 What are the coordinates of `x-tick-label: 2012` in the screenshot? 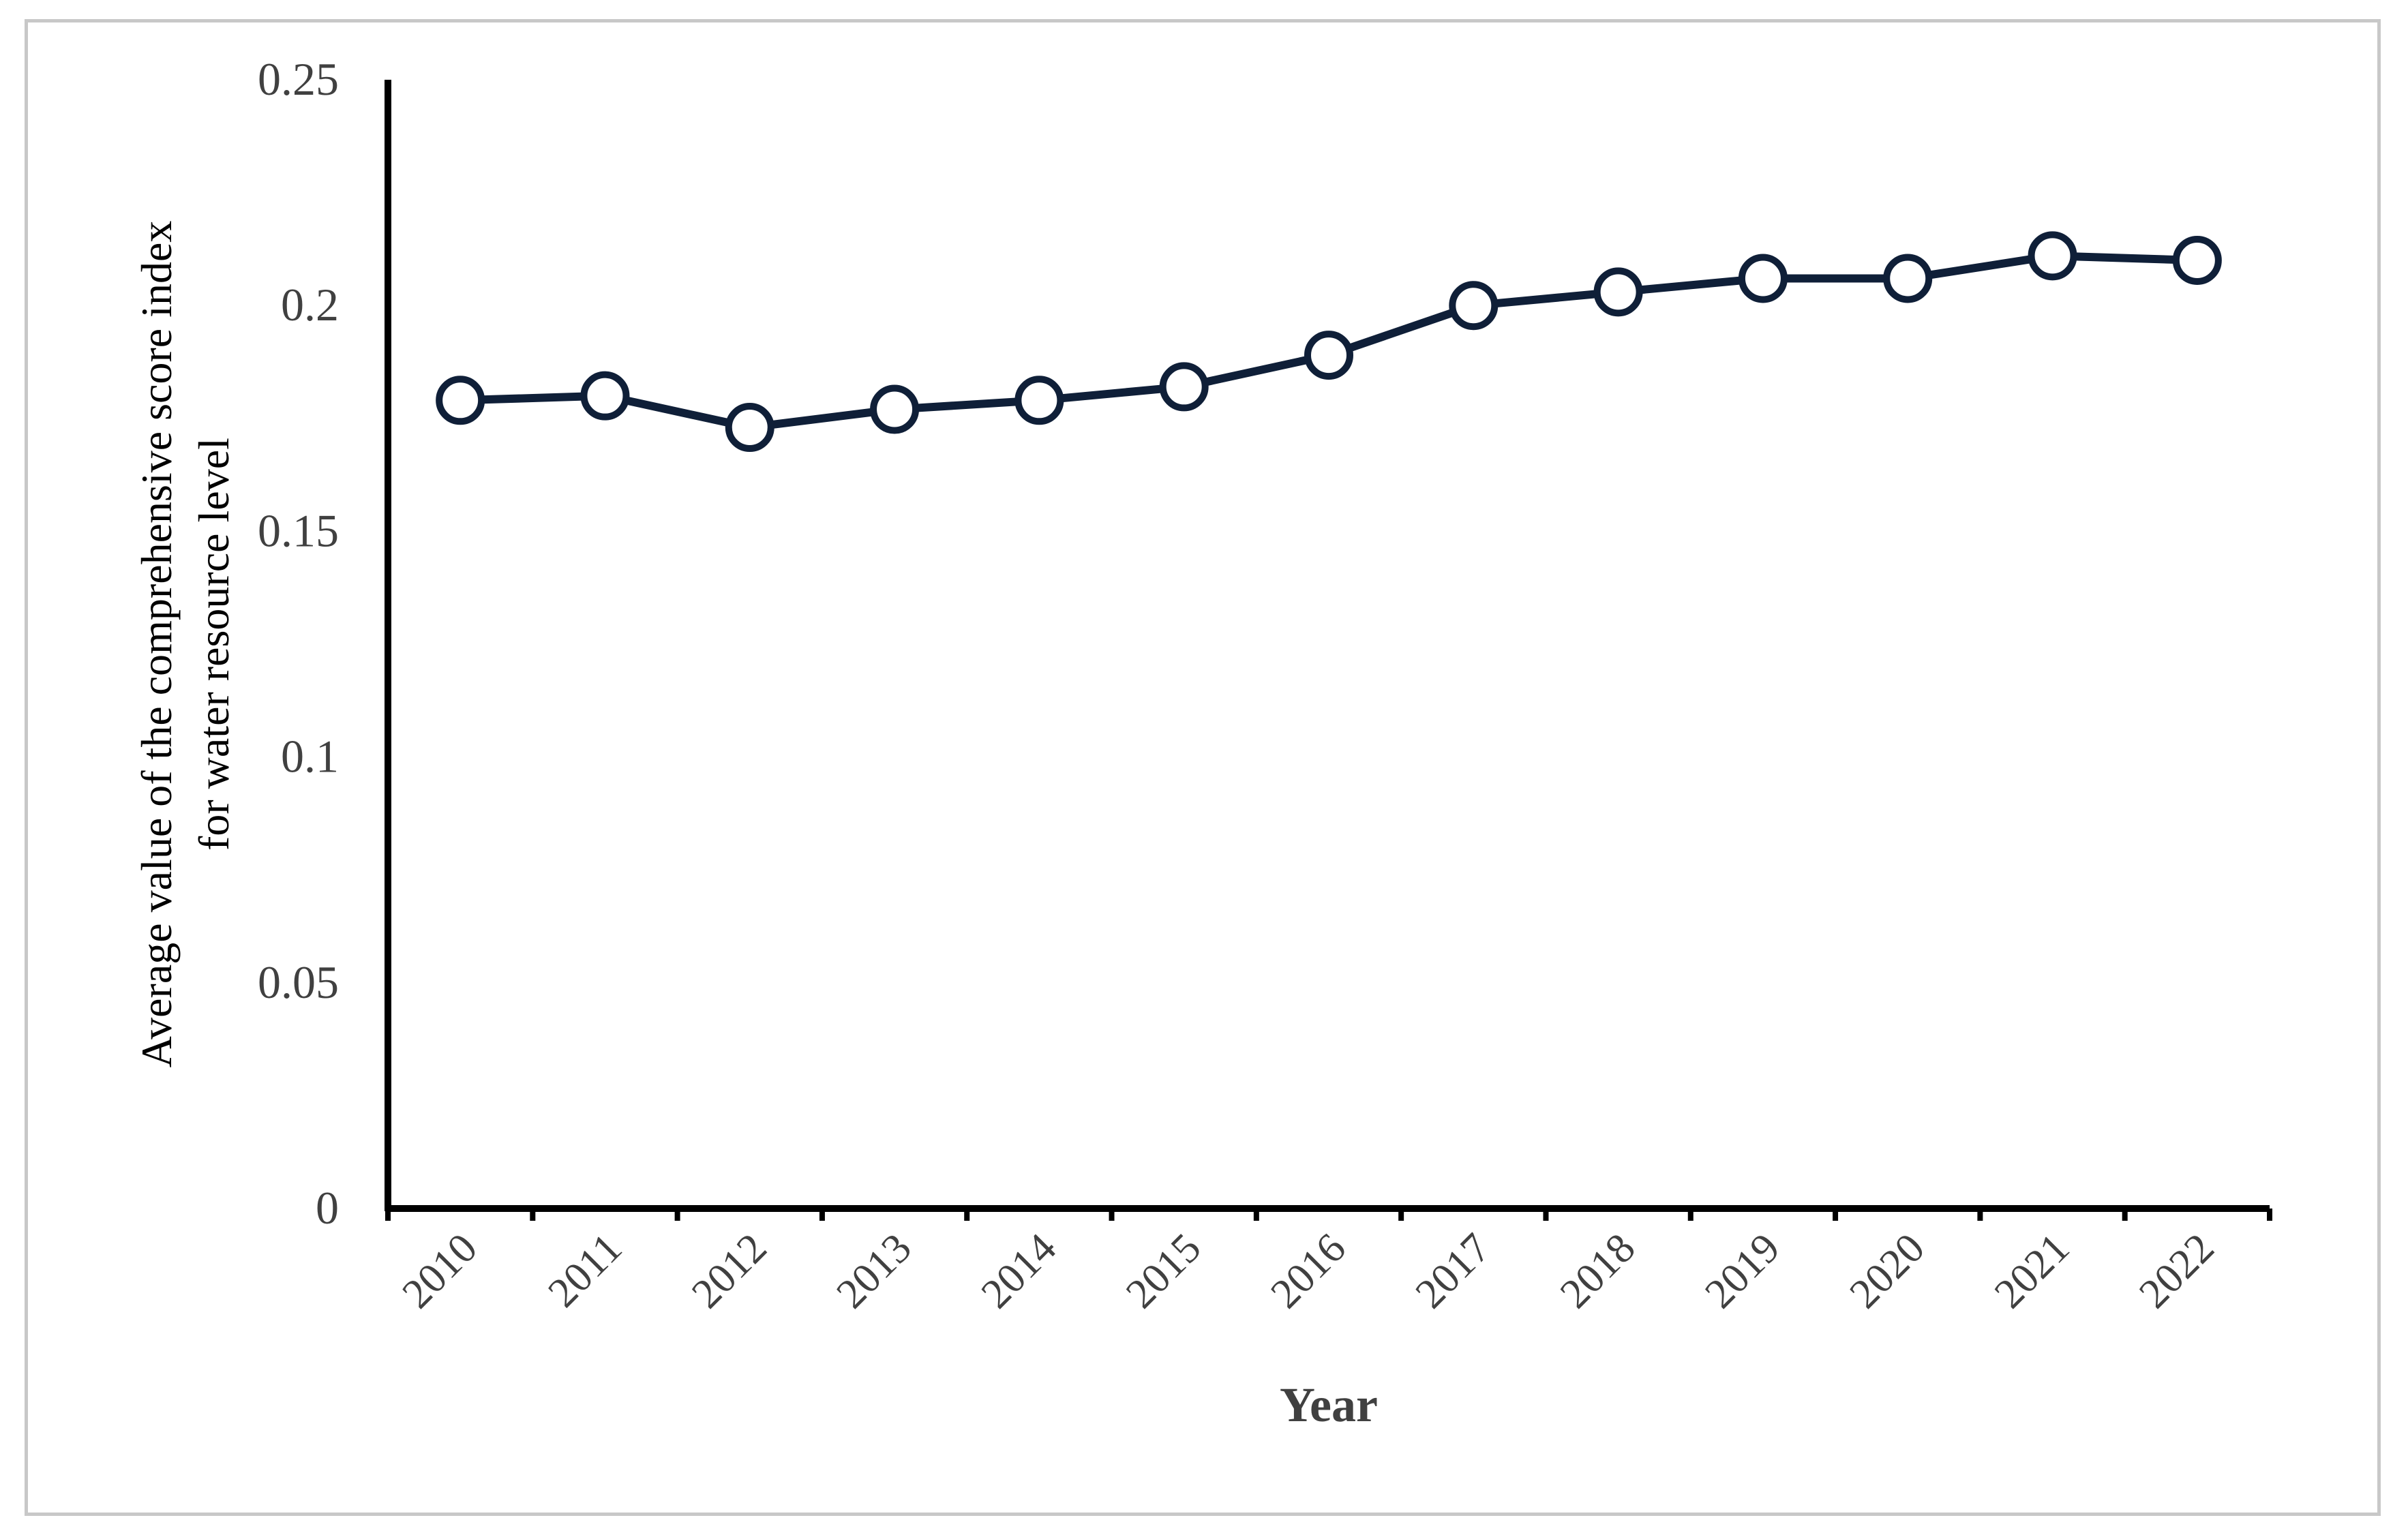 It's located at (729, 1272).